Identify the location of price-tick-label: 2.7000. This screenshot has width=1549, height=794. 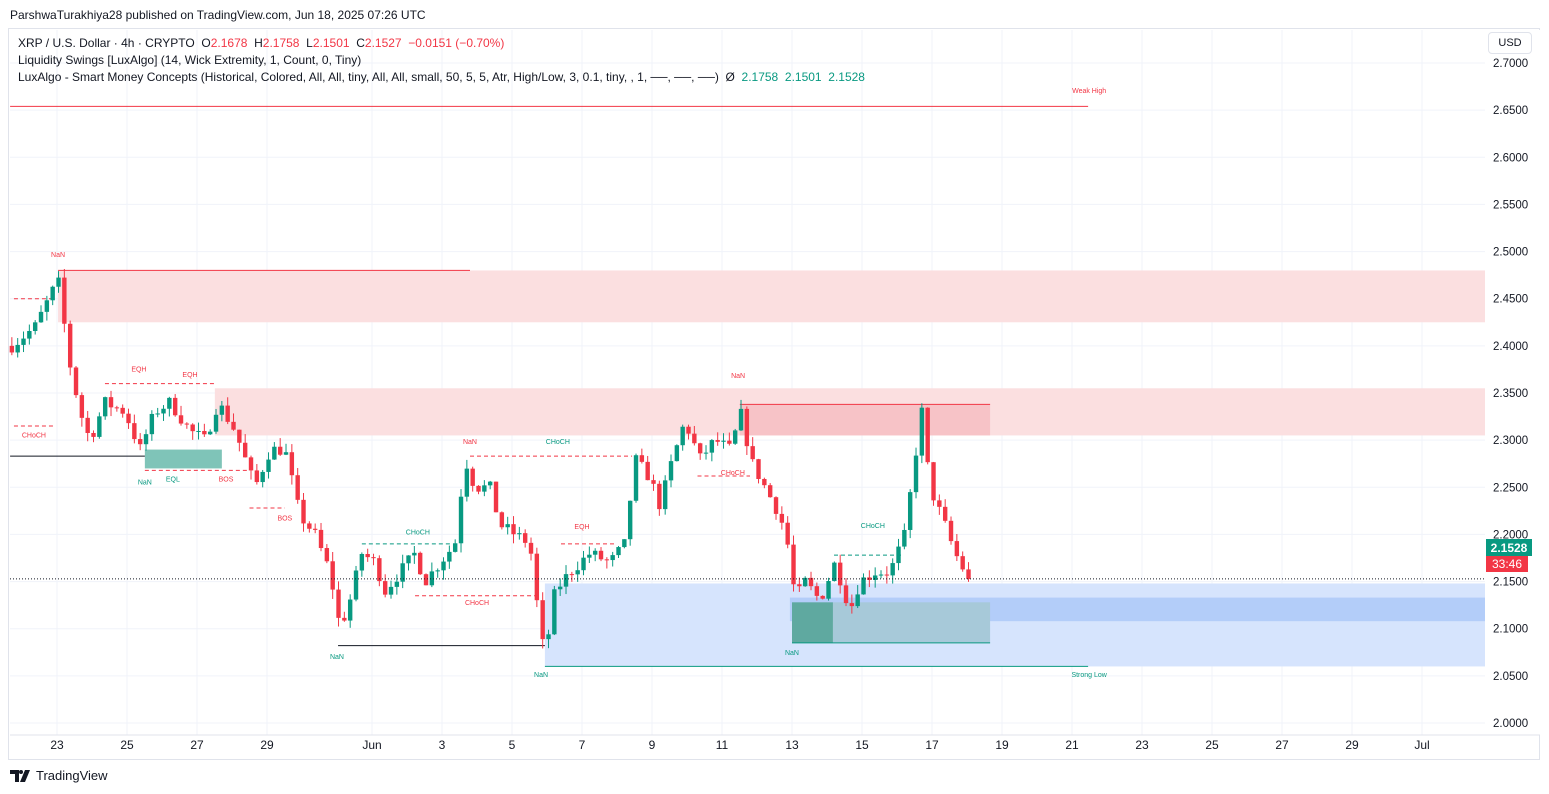
(1510, 64).